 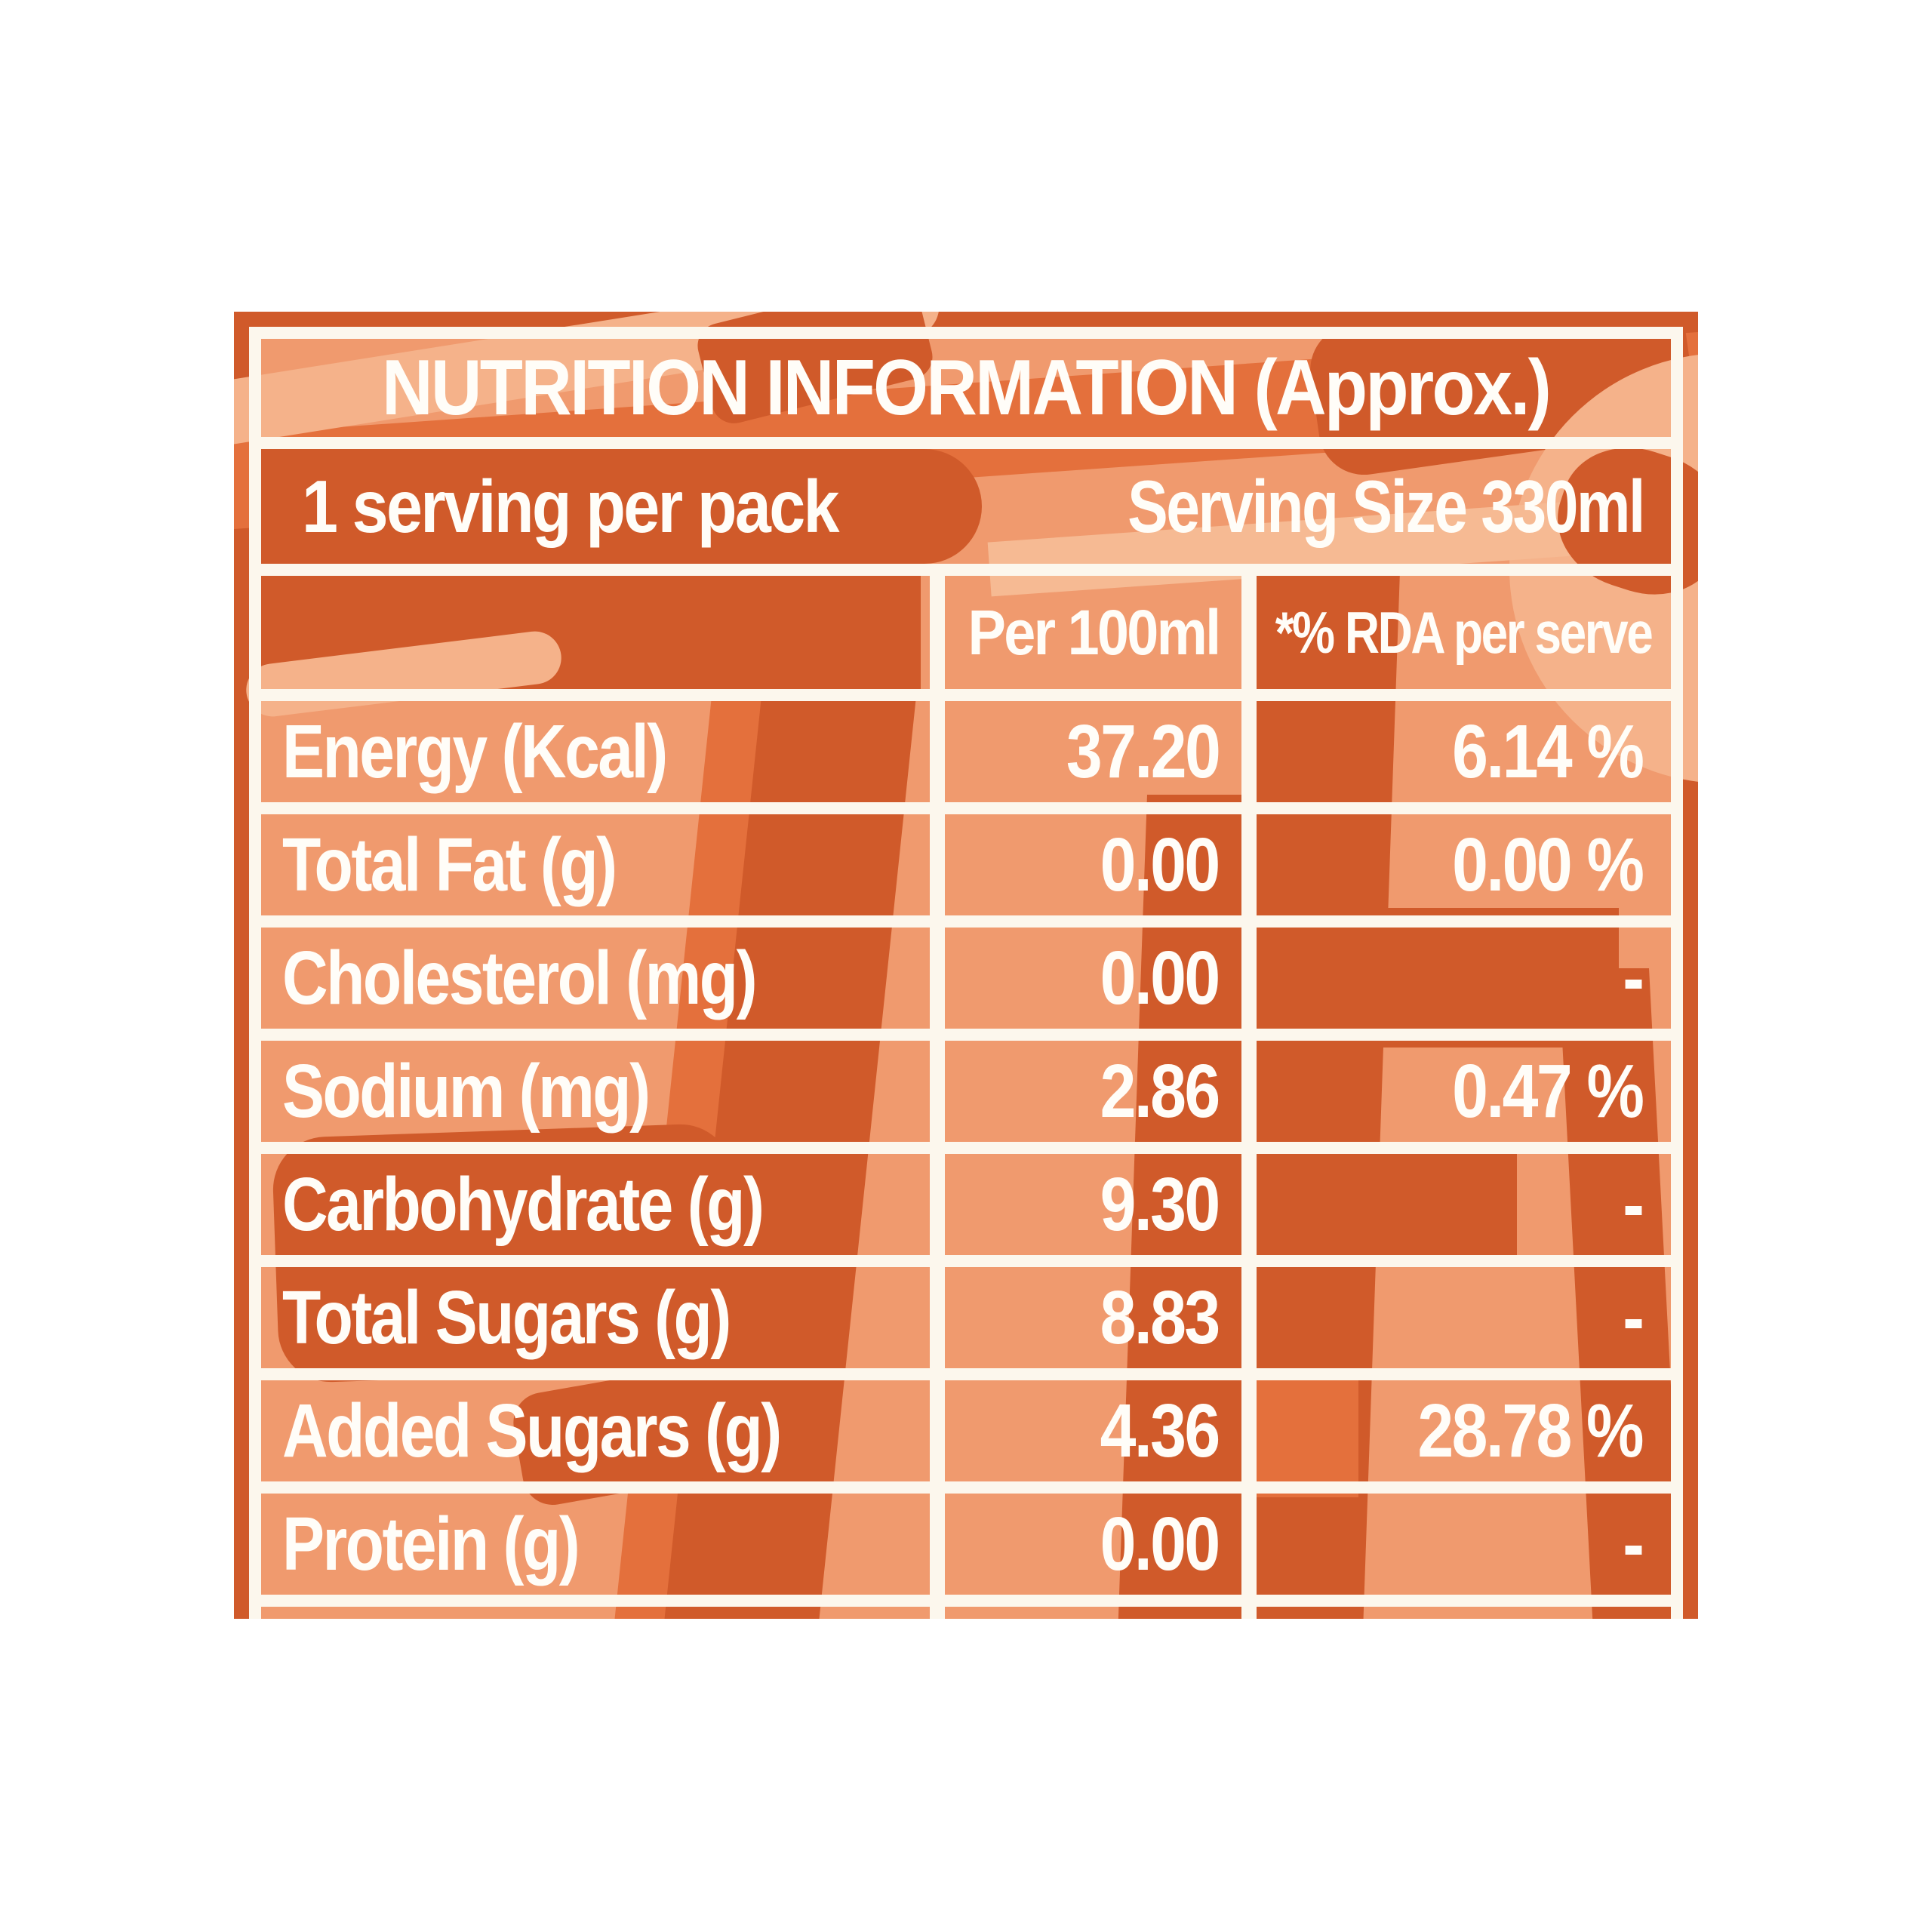 I want to click on serving-row: 1 serving per pack Serving Size 330ml, so click(x=966, y=506).